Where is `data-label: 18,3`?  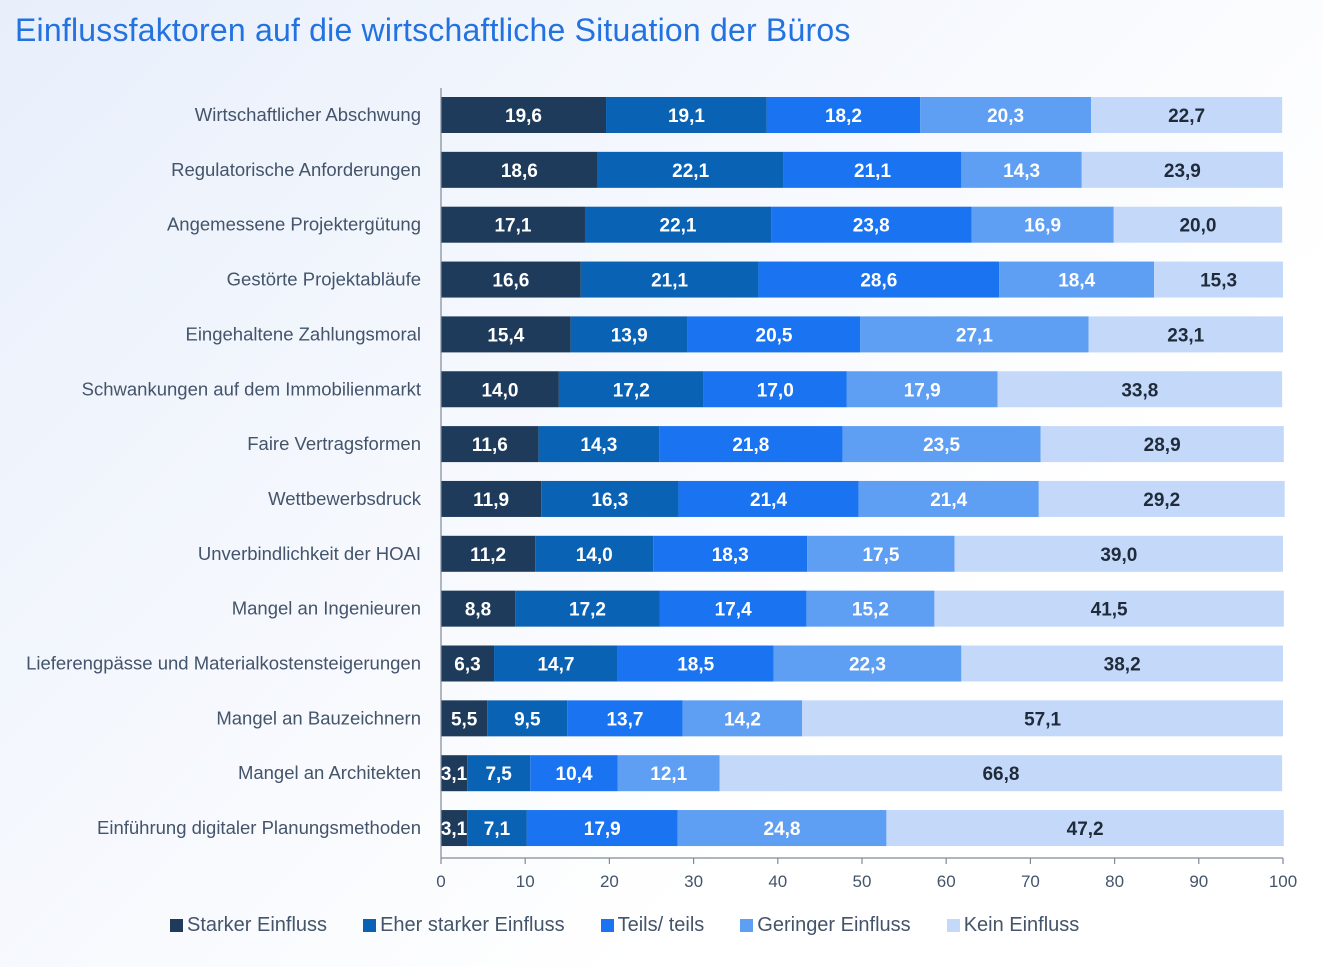
data-label: 18,3 is located at coordinates (730, 555).